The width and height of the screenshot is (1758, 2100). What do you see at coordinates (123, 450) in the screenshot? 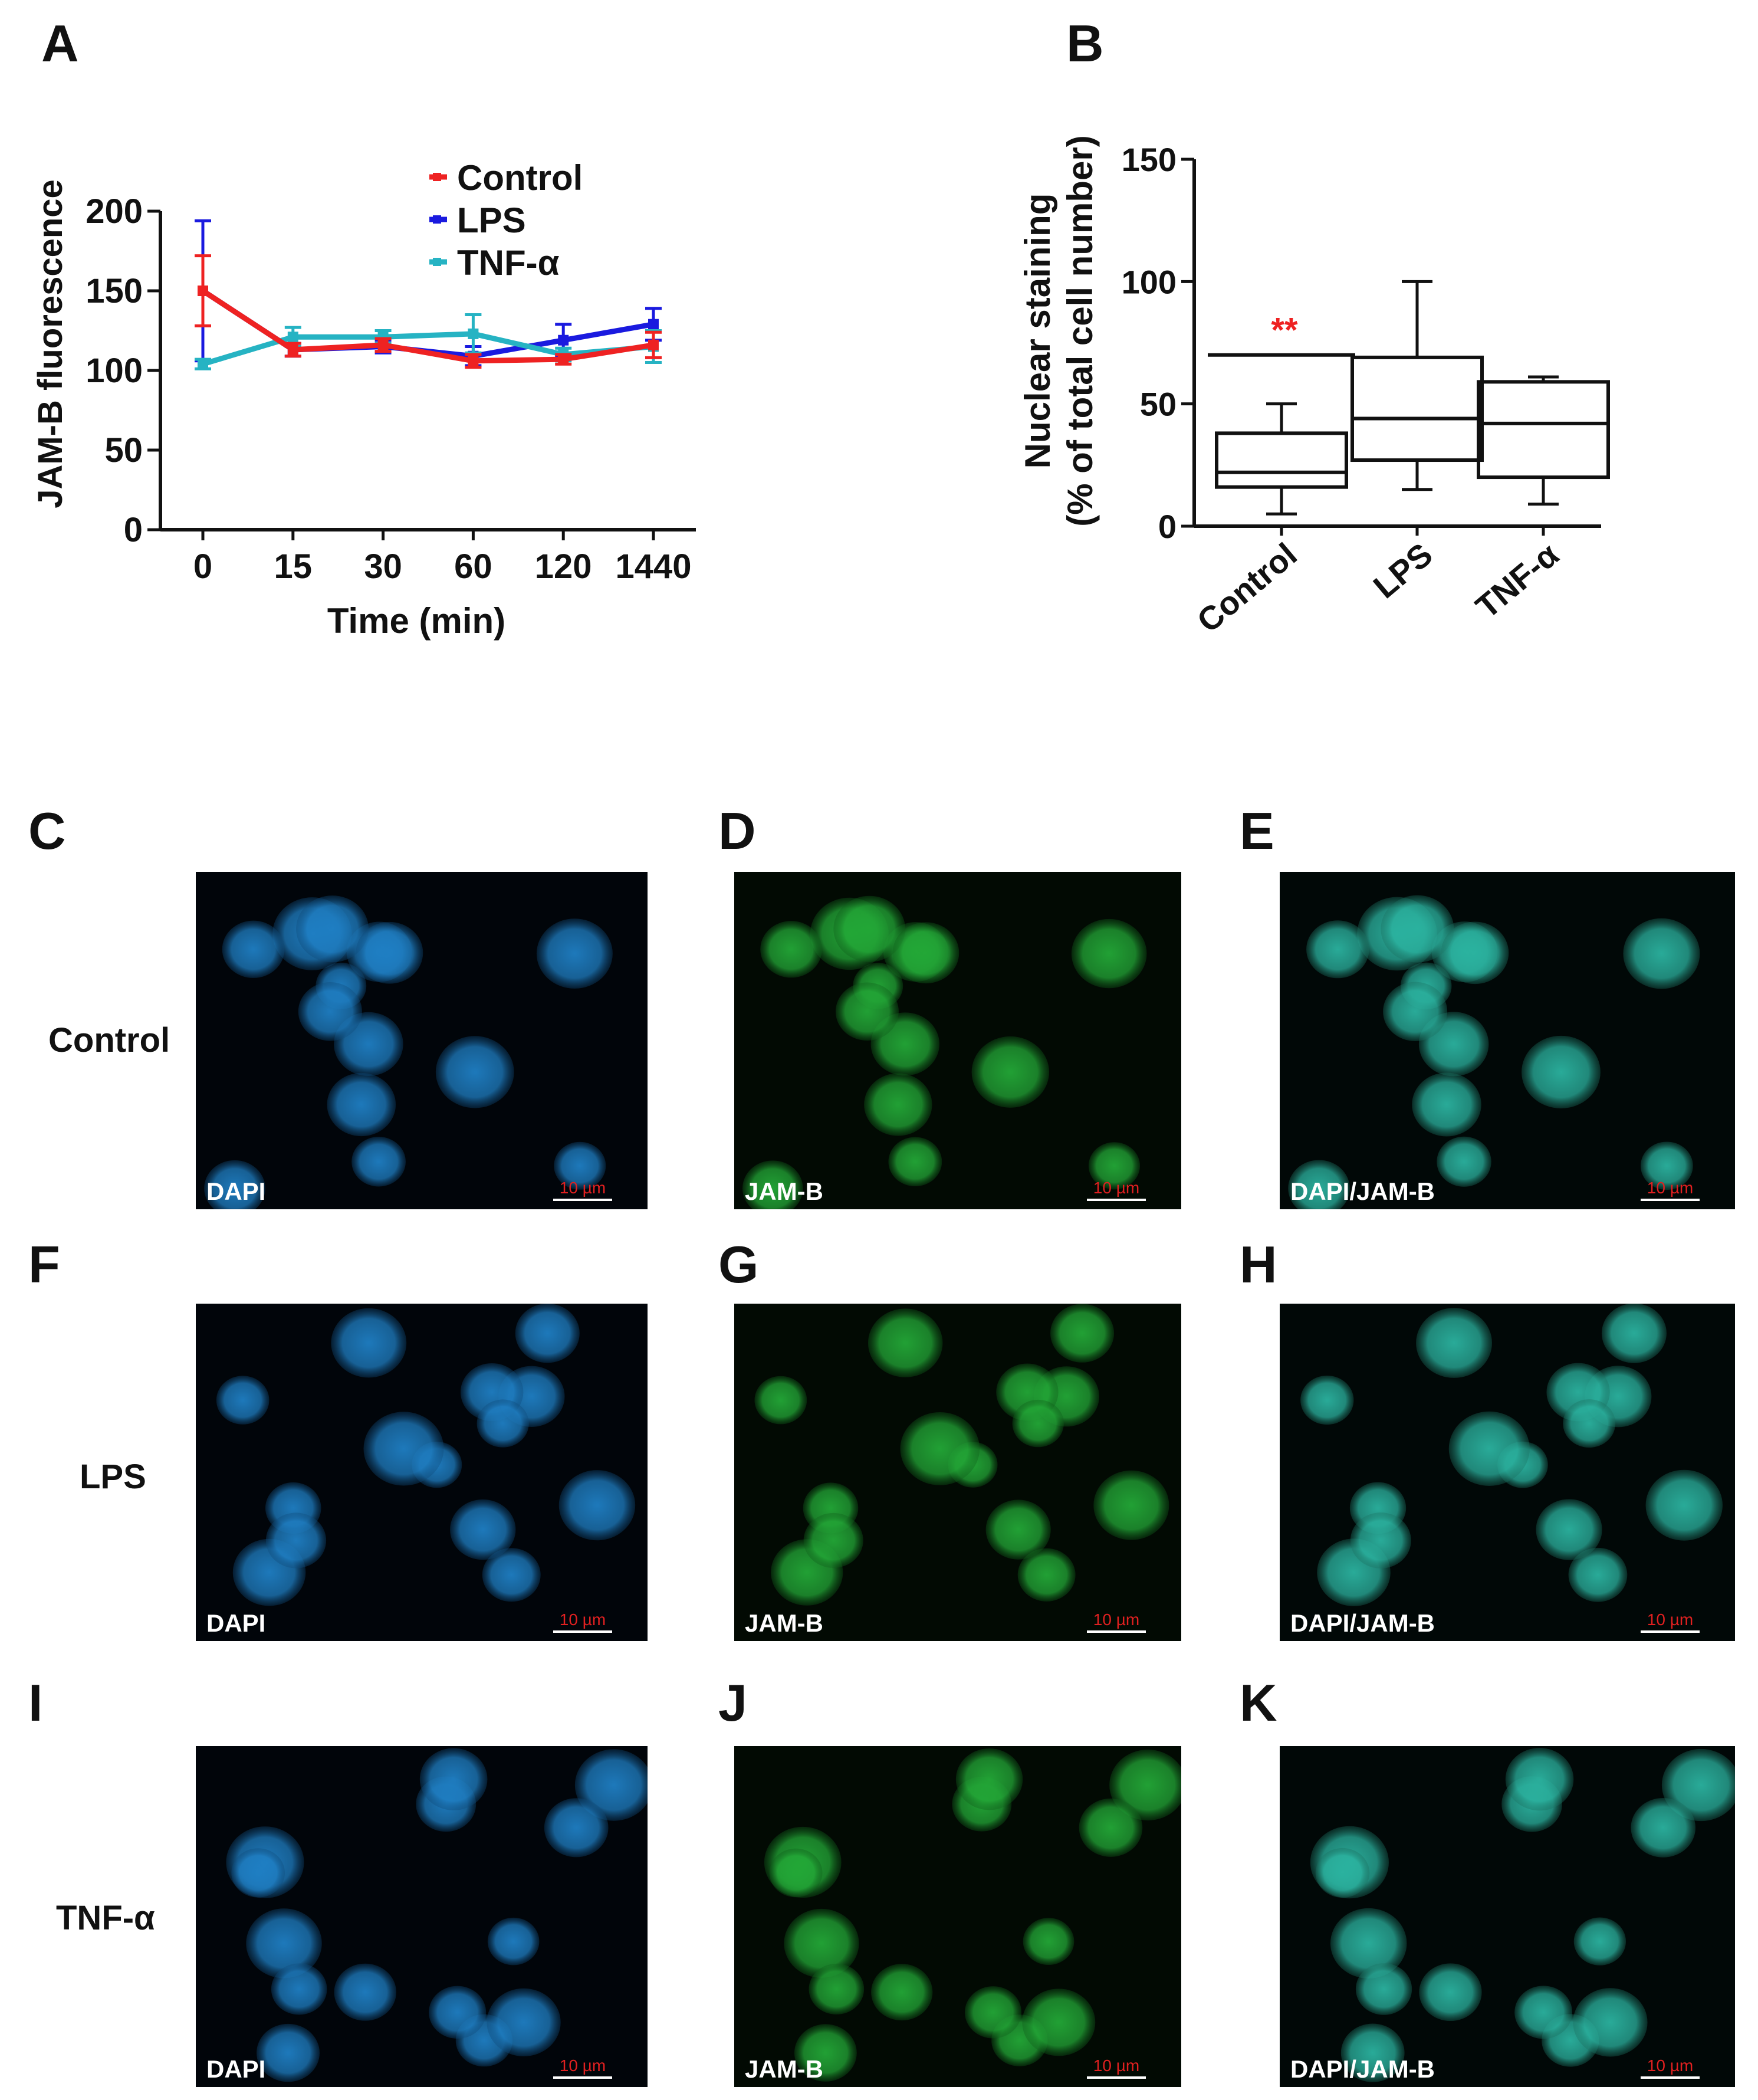
I see `y-tick-label: 50` at bounding box center [123, 450].